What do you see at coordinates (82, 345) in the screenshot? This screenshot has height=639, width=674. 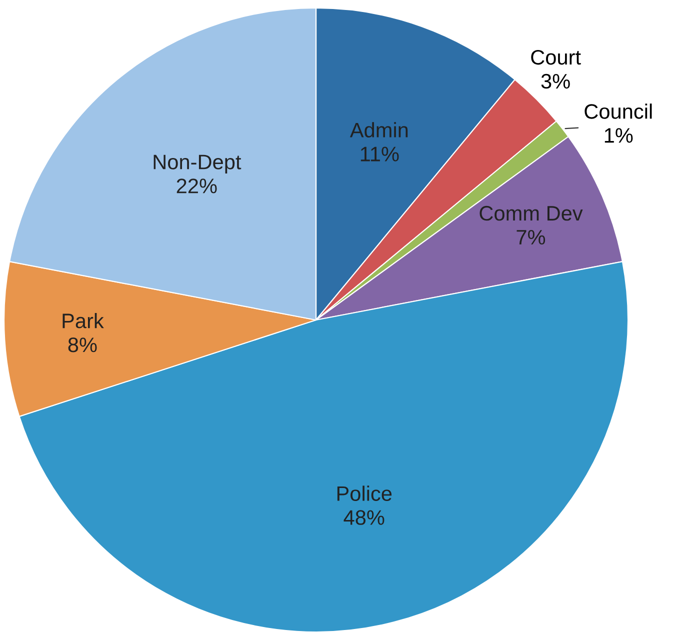 I see `data-label: 8%` at bounding box center [82, 345].